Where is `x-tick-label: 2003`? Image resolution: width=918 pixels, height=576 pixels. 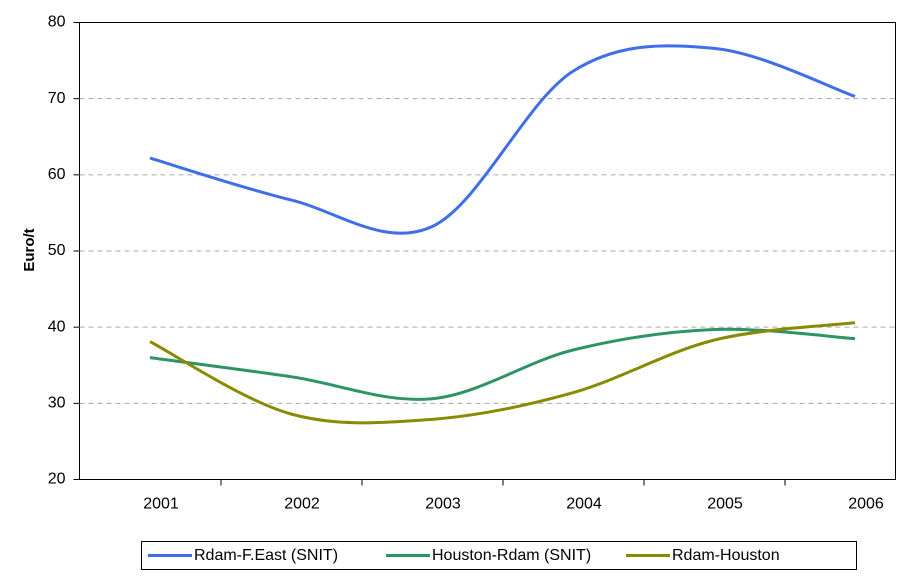
x-tick-label: 2003 is located at coordinates (443, 504).